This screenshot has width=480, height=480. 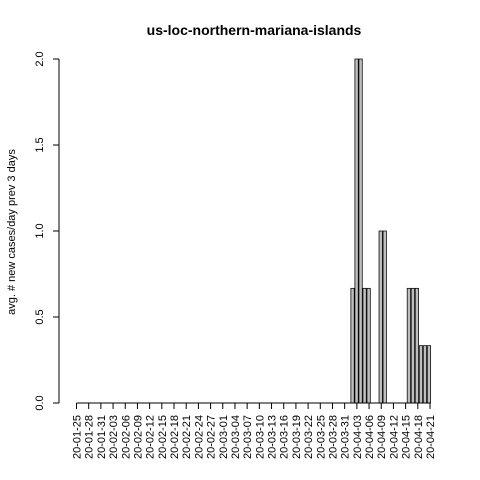 I want to click on x-tick-label-20-02-06: 20-02-06, so click(x=126, y=437).